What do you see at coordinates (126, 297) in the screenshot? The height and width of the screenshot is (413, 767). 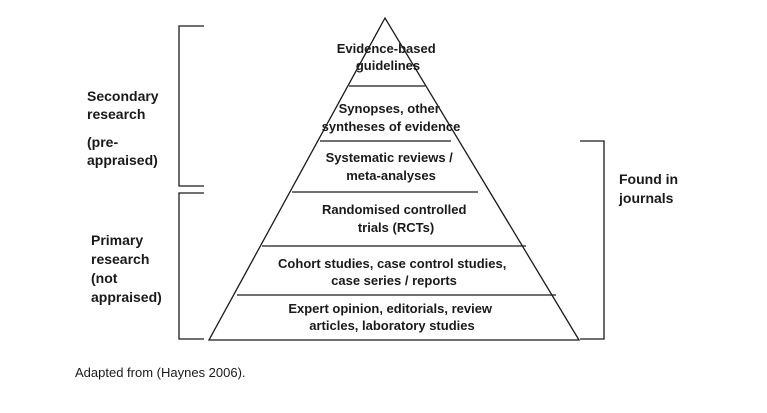 I see `primary-line-4: appraised)` at bounding box center [126, 297].